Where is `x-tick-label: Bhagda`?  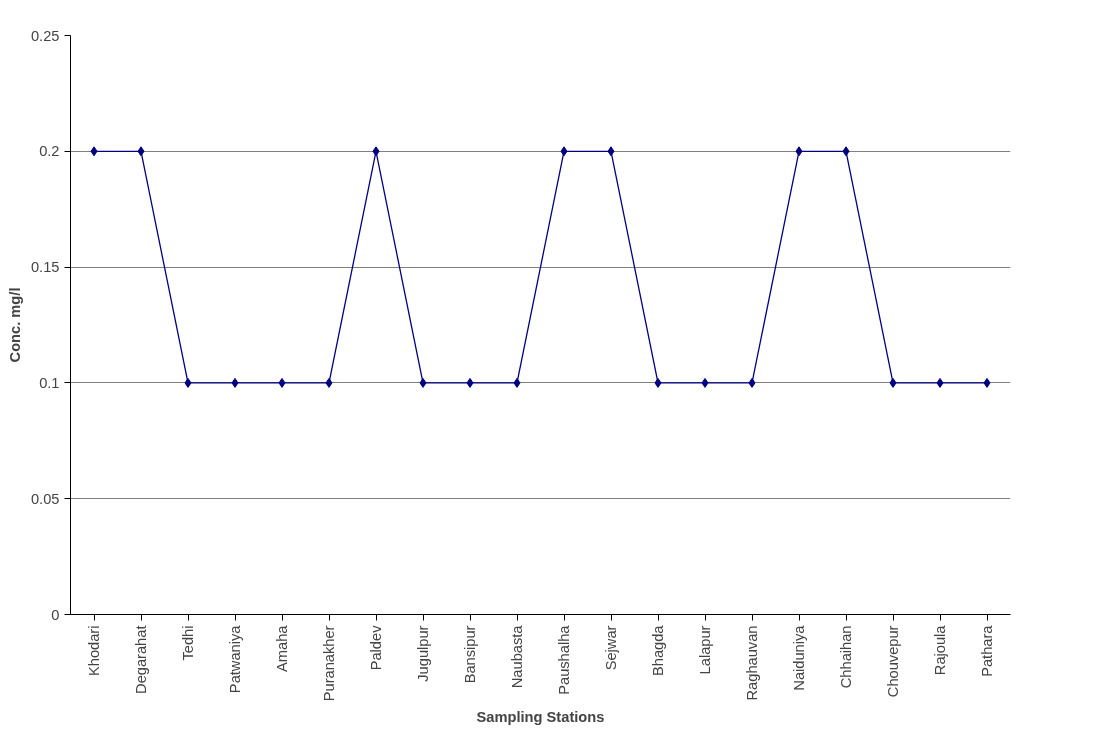
x-tick-label: Bhagda is located at coordinates (658, 650).